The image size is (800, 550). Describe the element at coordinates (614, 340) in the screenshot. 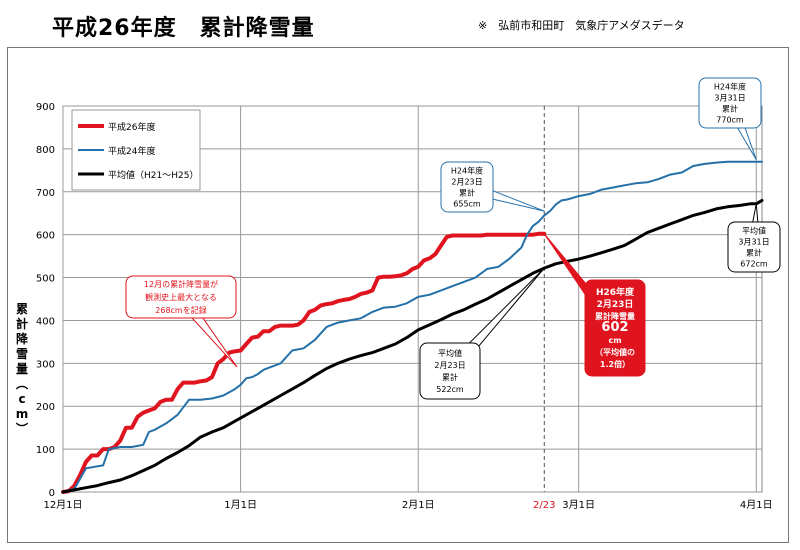

I see `callout-text: cm` at that location.